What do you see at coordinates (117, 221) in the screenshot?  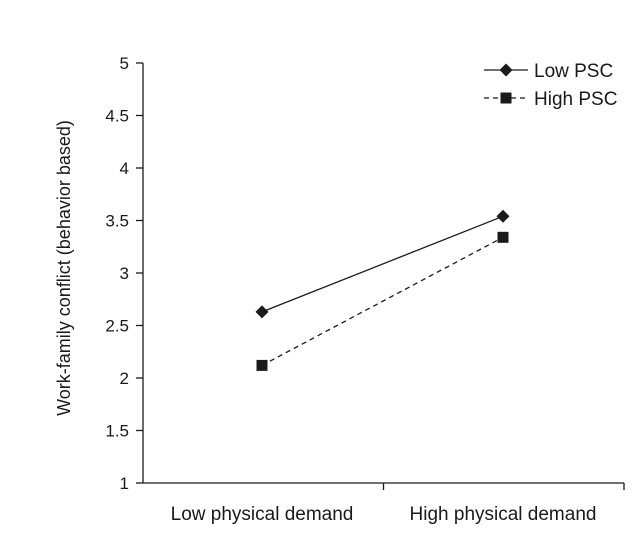 I see `y-tick-label: 3.5` at bounding box center [117, 221].